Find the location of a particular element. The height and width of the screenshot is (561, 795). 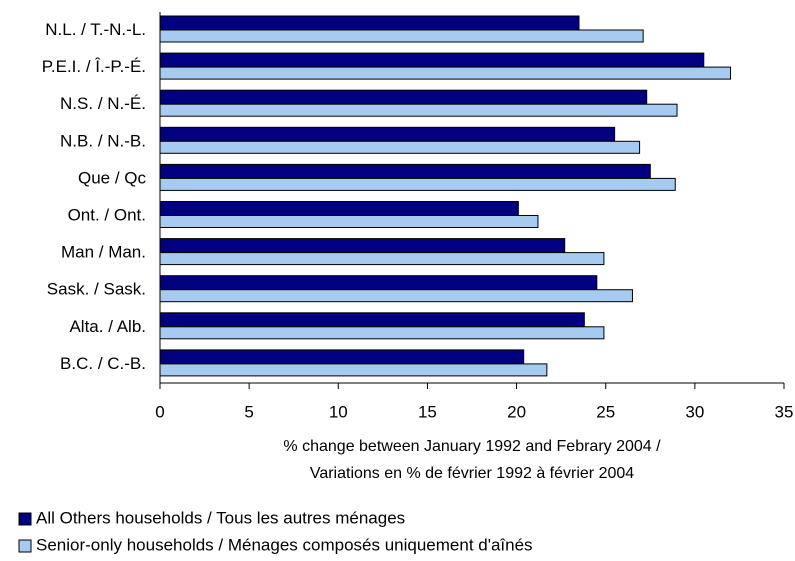

x-tick-label: 10 is located at coordinates (338, 411).